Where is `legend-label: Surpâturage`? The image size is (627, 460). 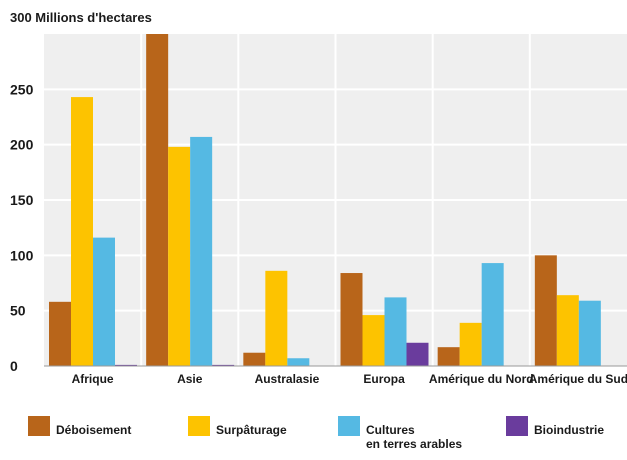
legend-label: Surpâturage is located at coordinates (251, 430).